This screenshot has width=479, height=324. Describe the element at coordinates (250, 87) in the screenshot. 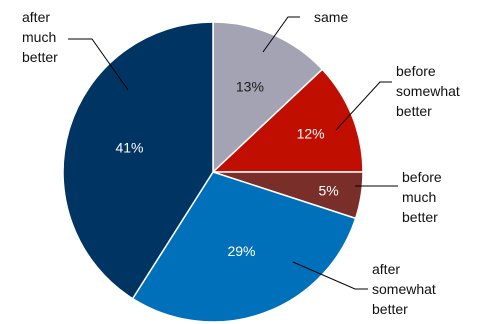

I see `slice-value-label: 13%` at that location.